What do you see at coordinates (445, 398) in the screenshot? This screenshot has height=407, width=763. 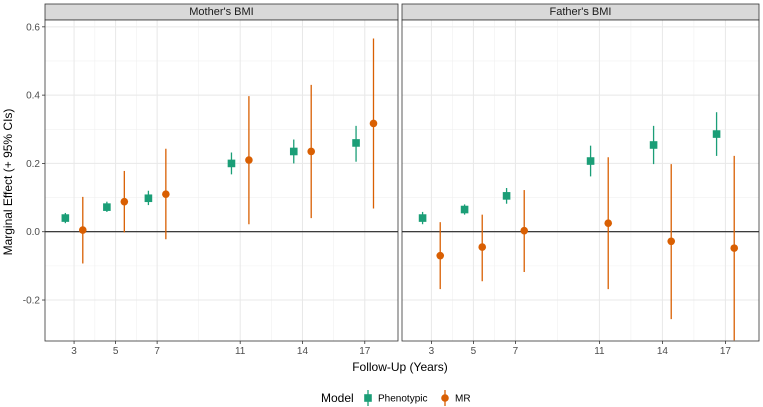 I see `legend-key-circle` at bounding box center [445, 398].